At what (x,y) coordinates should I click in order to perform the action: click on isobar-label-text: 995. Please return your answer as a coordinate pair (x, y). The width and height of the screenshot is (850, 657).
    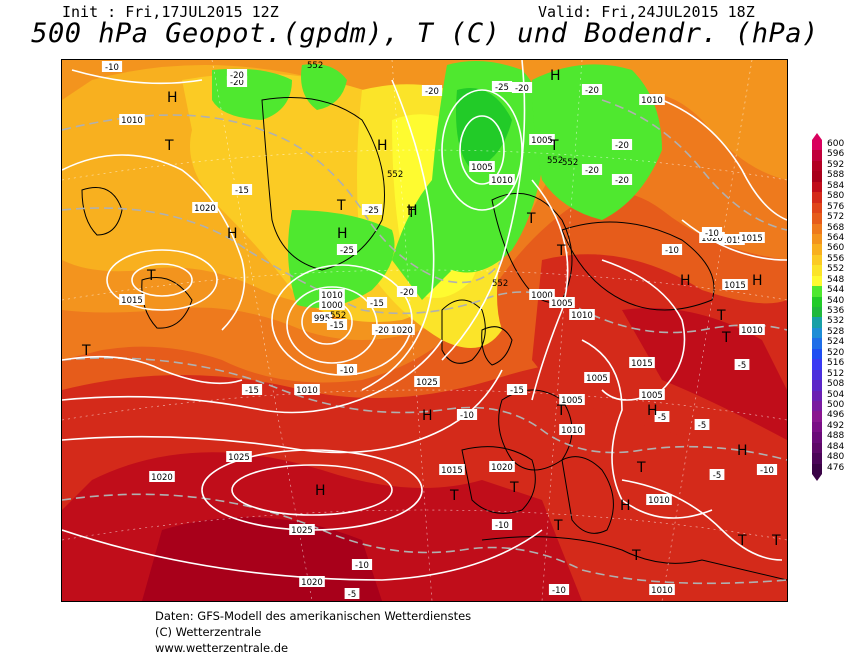
    Looking at the image, I should click on (322, 319).